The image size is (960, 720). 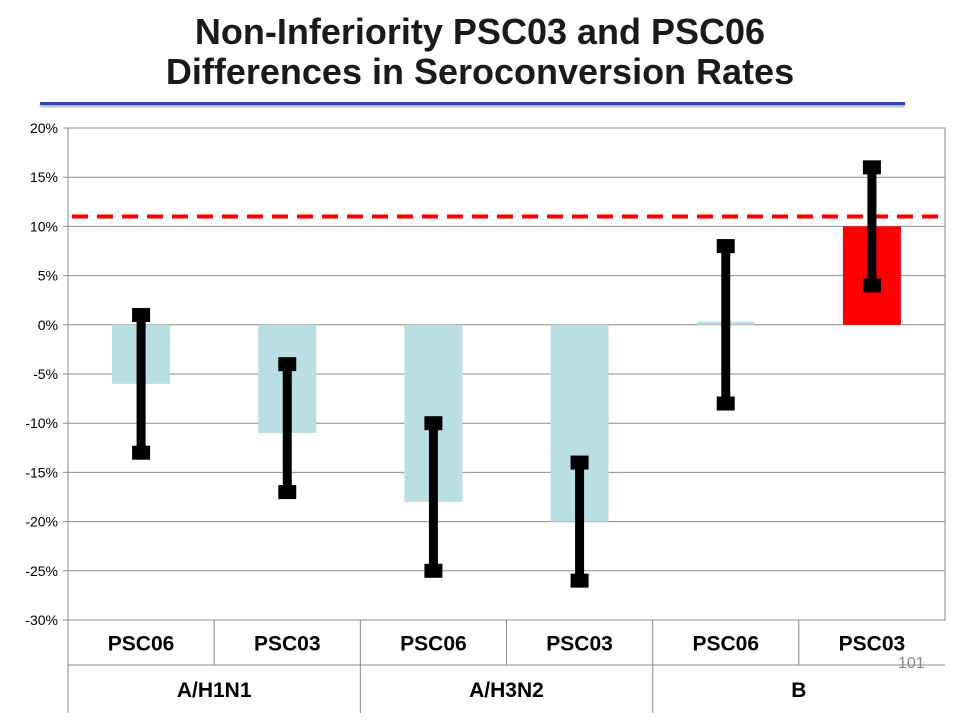 I want to click on y-tick-label: -15%, so click(x=41, y=472).